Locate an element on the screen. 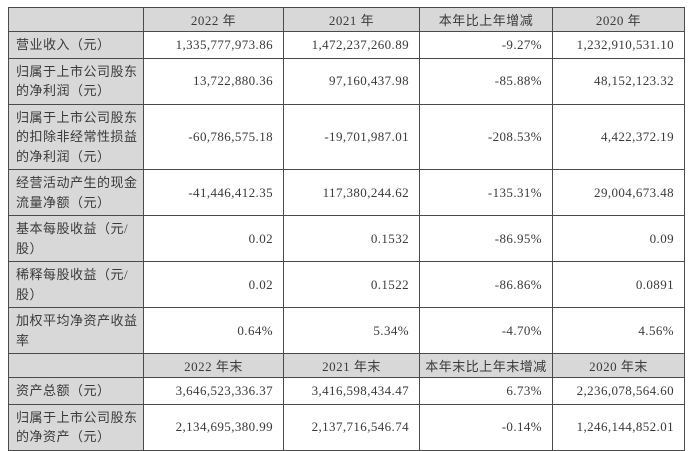 The height and width of the screenshot is (451, 691). row-label: 归属于上市公司股东的净资产（元） is located at coordinates (76, 427).